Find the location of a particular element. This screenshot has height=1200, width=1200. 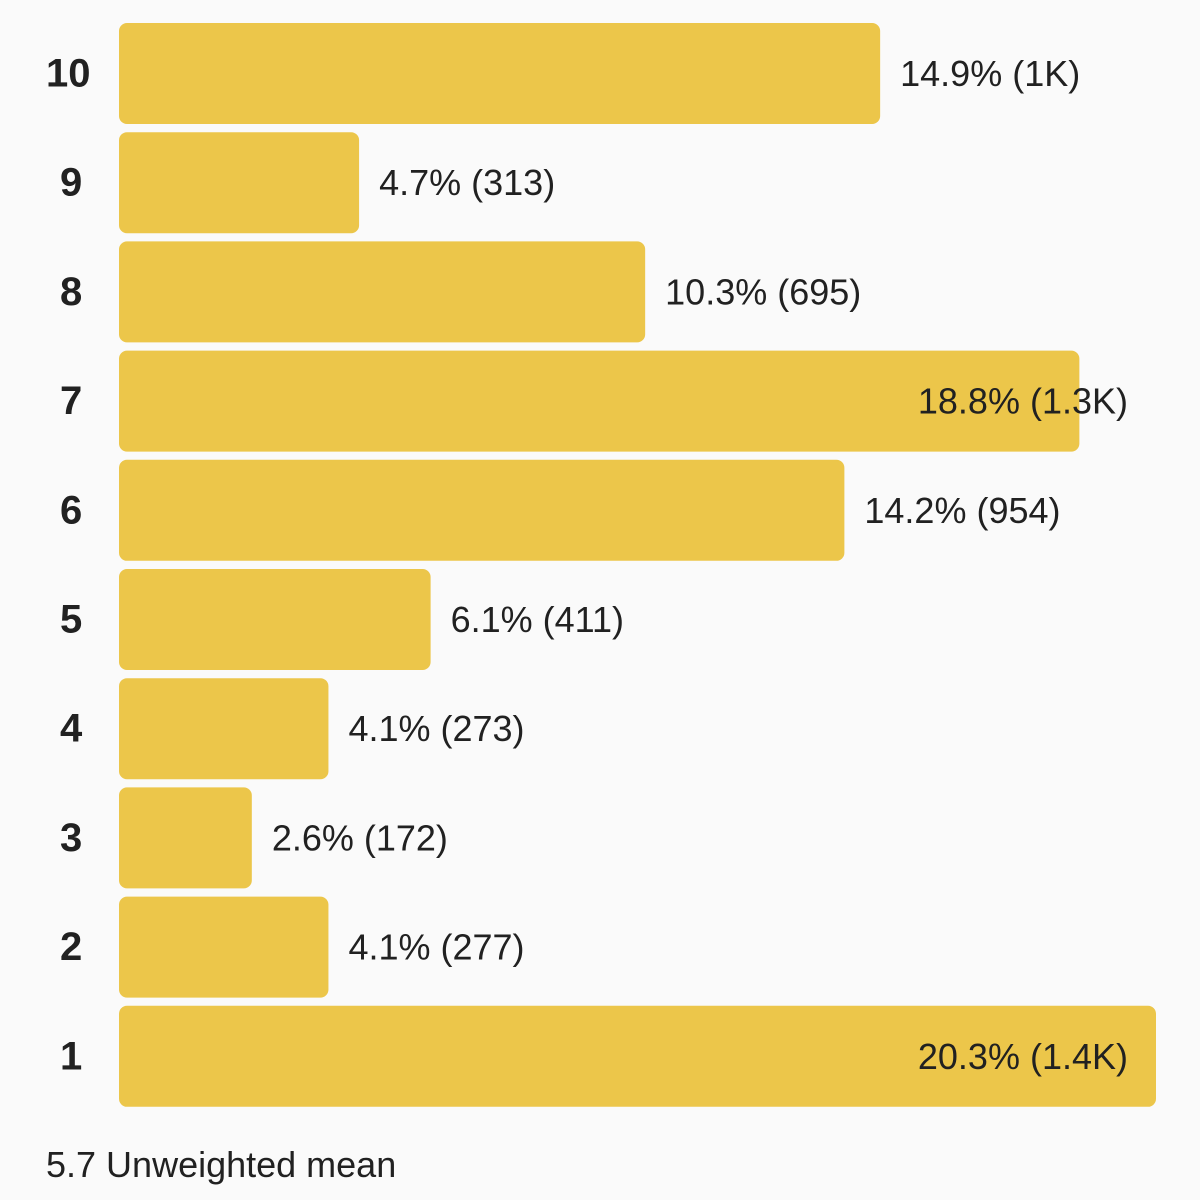

category-label-8: 8 is located at coordinates (71, 292).